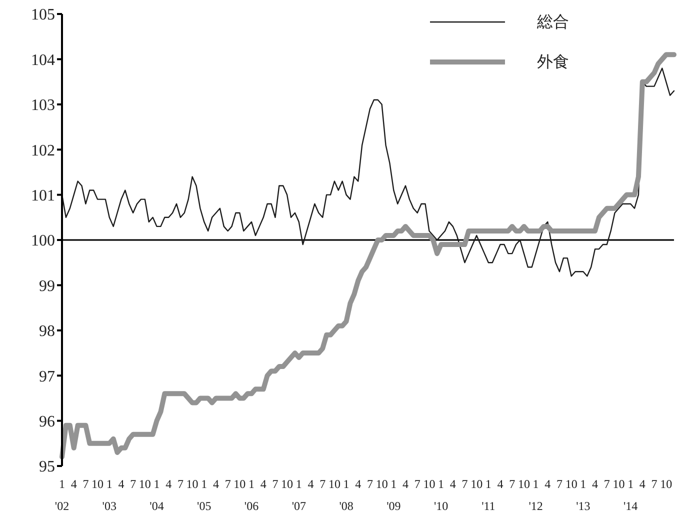  What do you see at coordinates (489, 495) in the screenshot?
I see `x-tick-label: 1 '11` at bounding box center [489, 495].